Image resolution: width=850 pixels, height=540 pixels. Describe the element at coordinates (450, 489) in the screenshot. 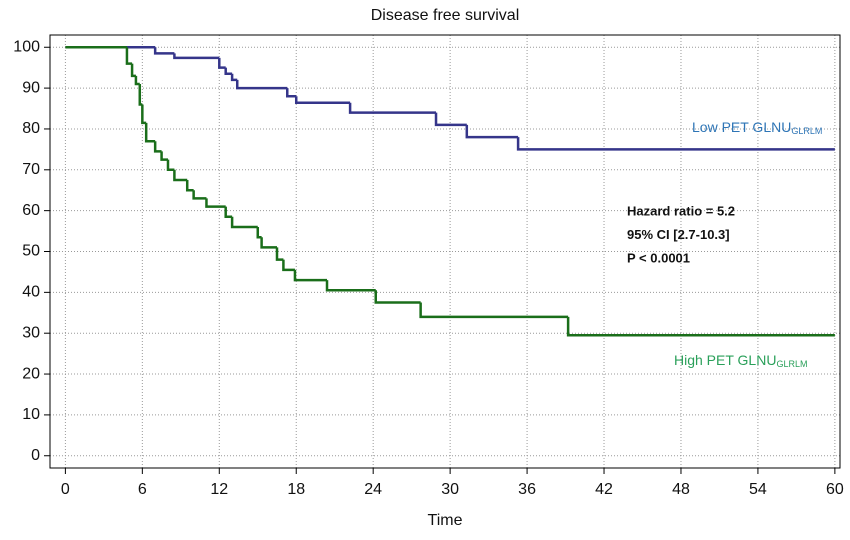

I see `x-tick-label: 30` at that location.